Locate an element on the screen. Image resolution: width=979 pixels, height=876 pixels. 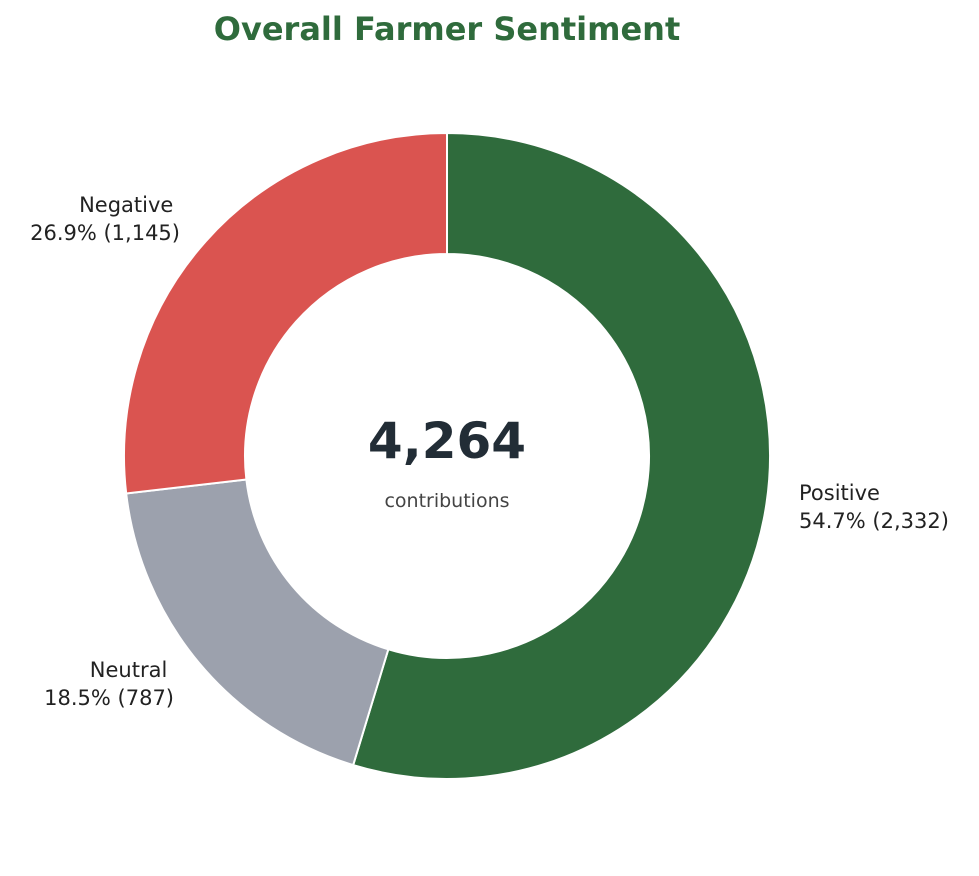
slice-label-positive: Positive 54.7% (2,332) is located at coordinates (874, 507).